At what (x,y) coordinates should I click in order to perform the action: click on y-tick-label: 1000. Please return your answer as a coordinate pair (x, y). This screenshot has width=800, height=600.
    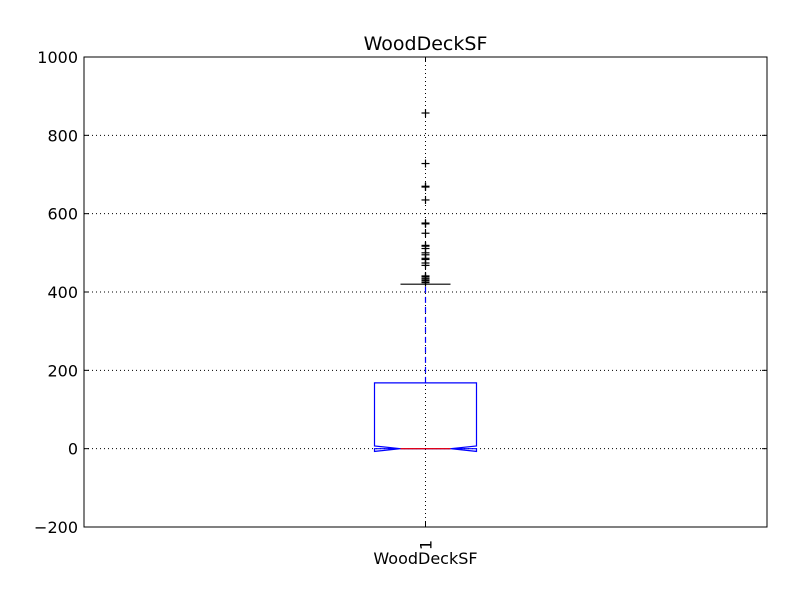
    Looking at the image, I should click on (57, 57).